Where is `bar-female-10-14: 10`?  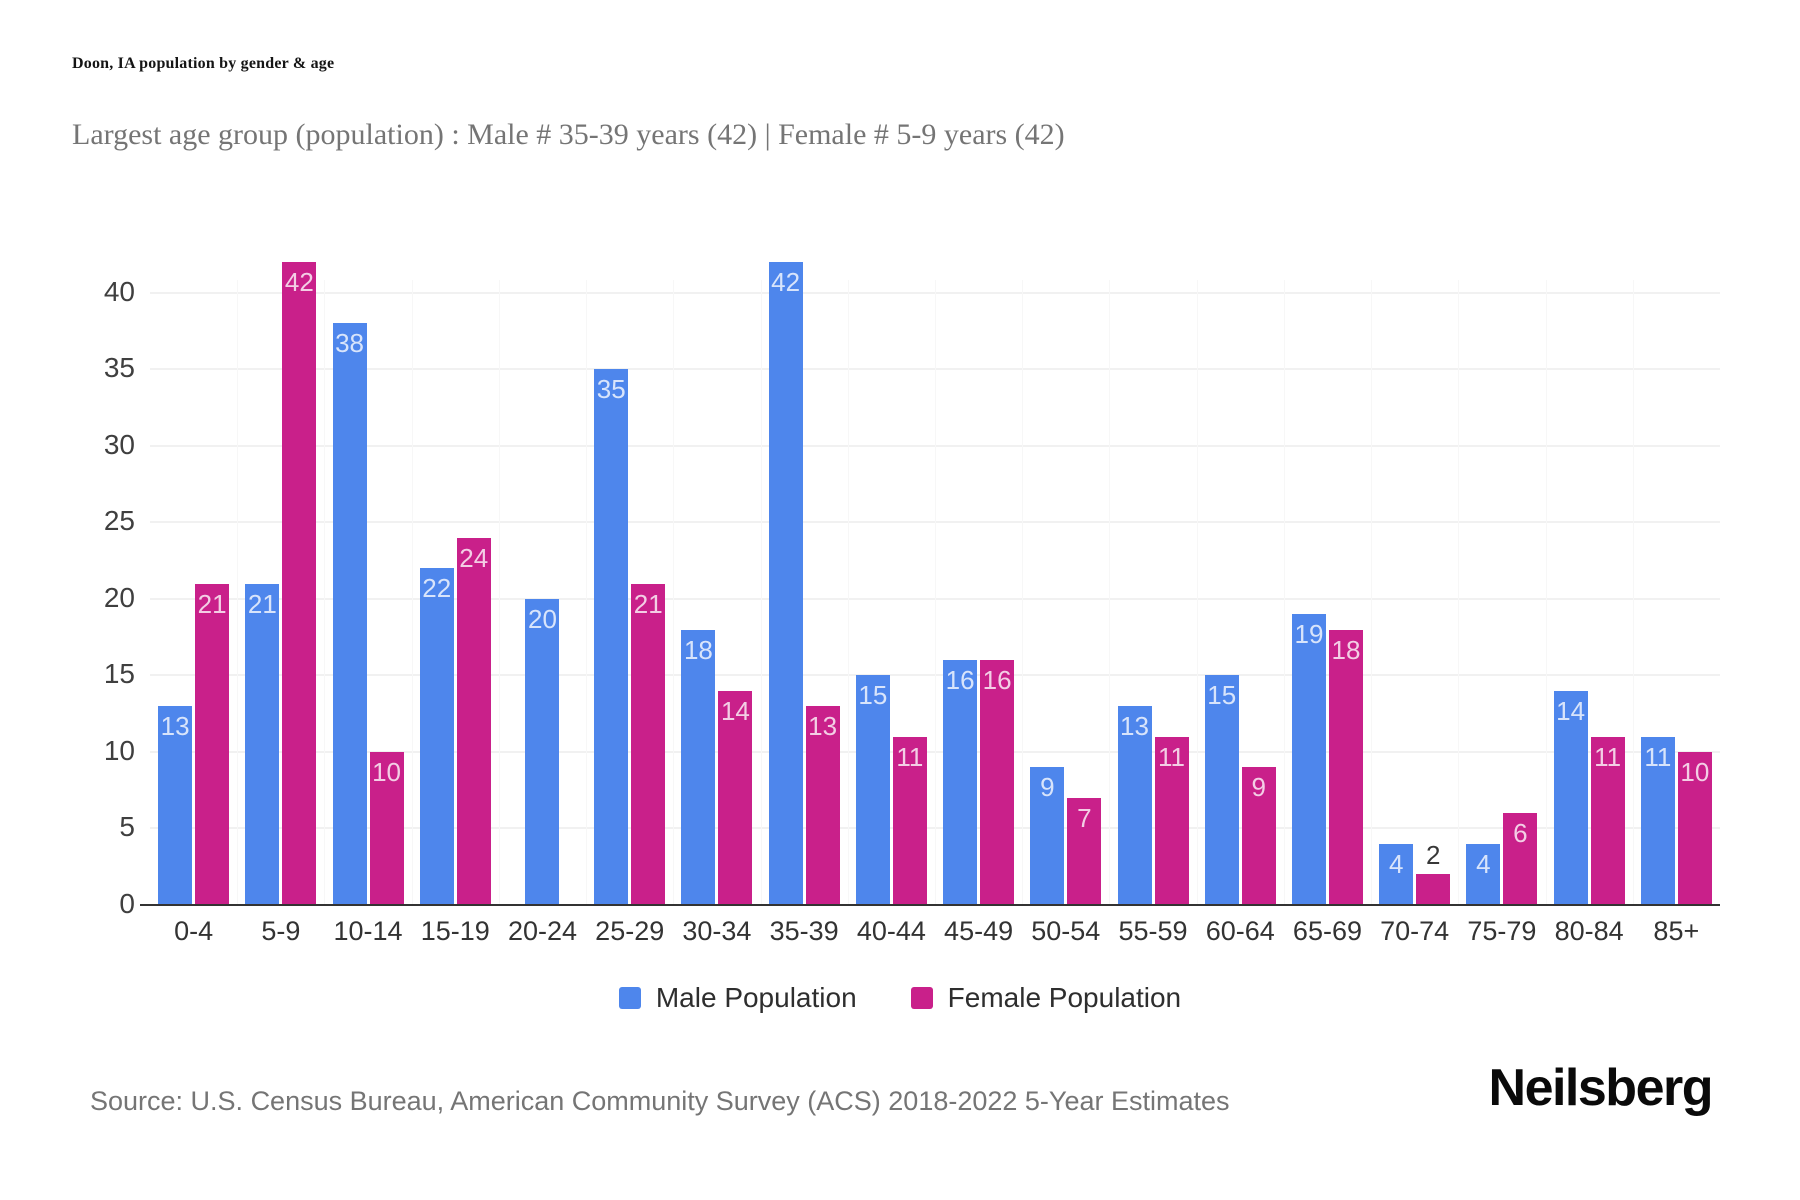
bar-female-10-14: 10 is located at coordinates (386, 828).